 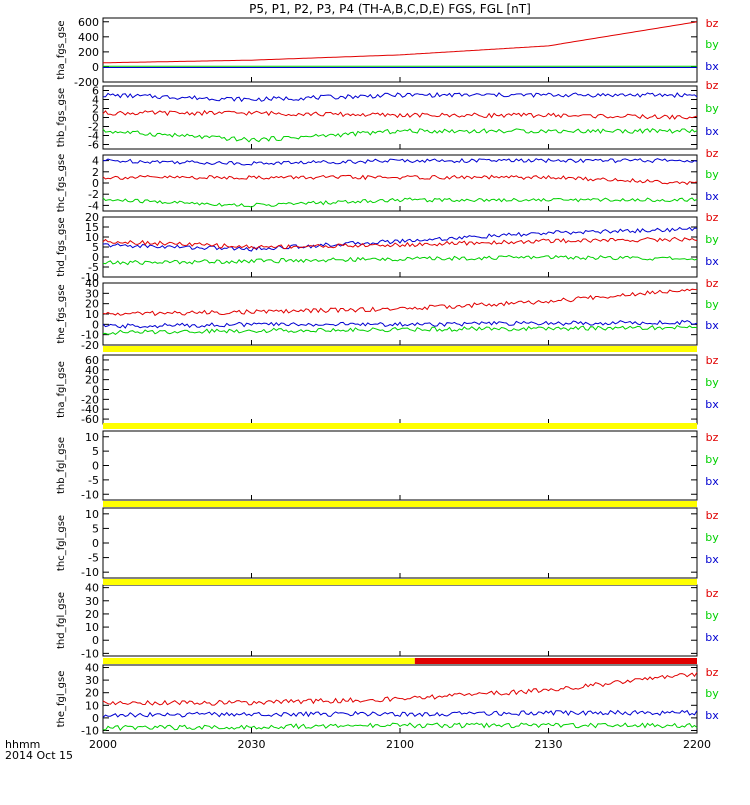 What do you see at coordinates (61, 699) in the screenshot?
I see `y-axis-label: the_fgl_gse` at bounding box center [61, 699].